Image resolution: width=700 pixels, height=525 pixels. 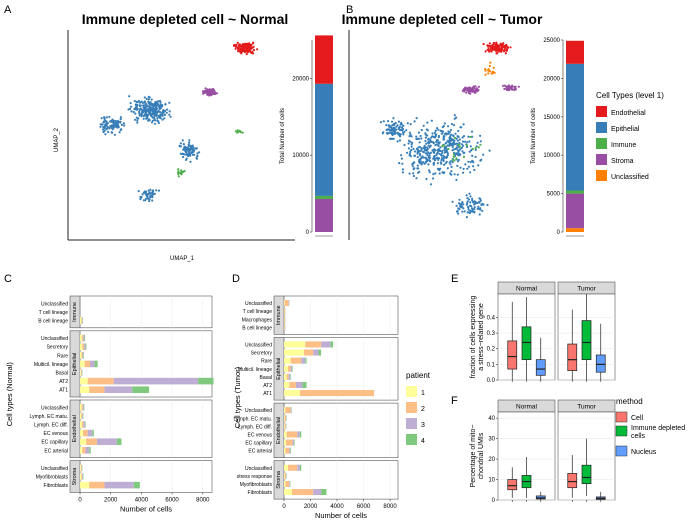 What do you see at coordinates (182, 259) in the screenshot?
I see `umap-x-label: UMAP_1` at bounding box center [182, 259].